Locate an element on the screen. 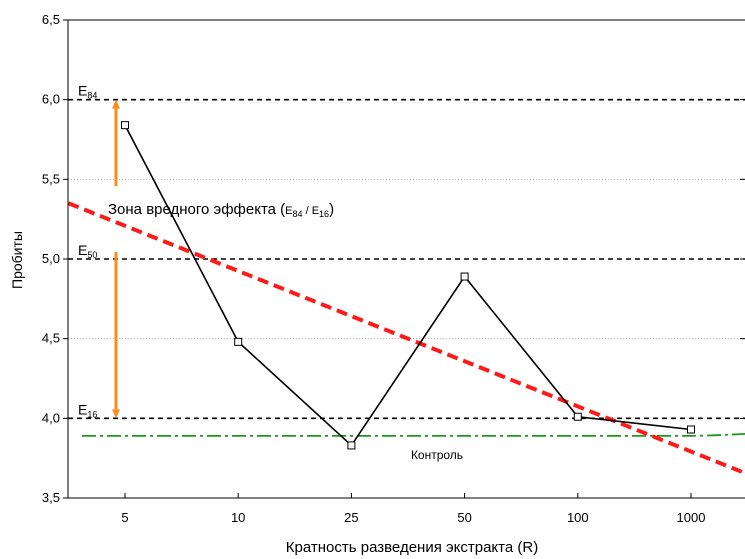 The width and height of the screenshot is (745, 559). x-tick-label: 5 is located at coordinates (124, 517).